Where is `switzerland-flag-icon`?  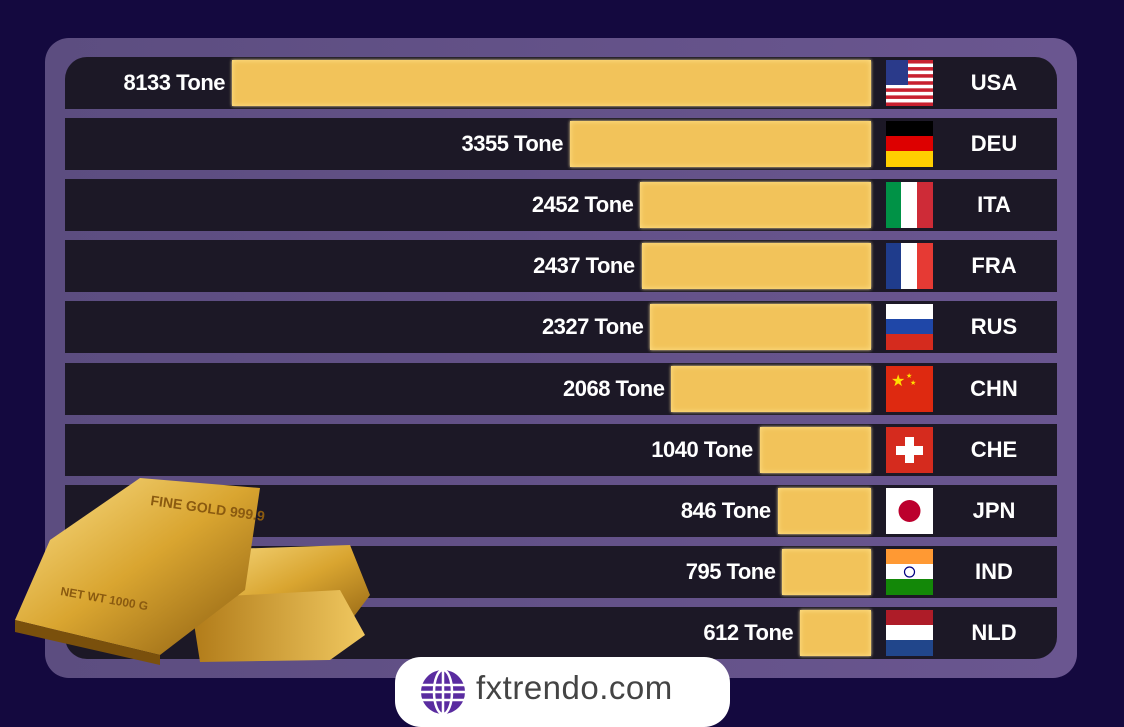 switzerland-flag-icon is located at coordinates (909, 449).